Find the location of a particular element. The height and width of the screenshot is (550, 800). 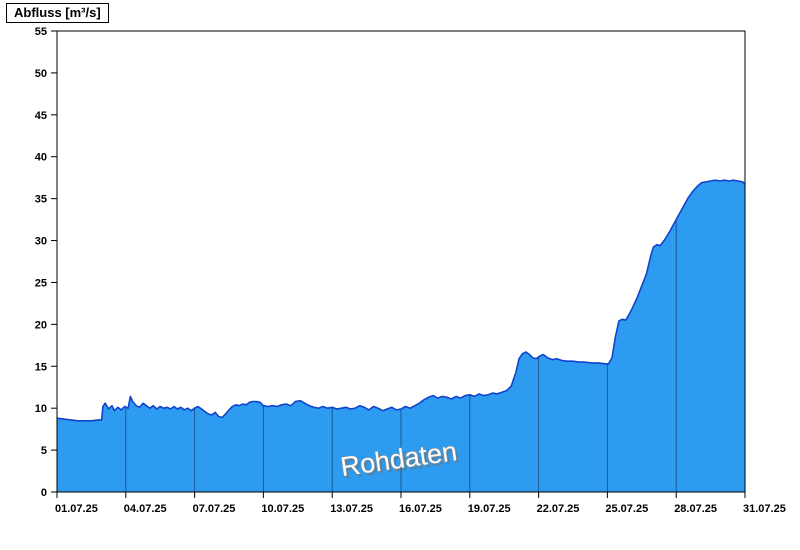

x-tick-label: 28.07.25 is located at coordinates (695, 509).